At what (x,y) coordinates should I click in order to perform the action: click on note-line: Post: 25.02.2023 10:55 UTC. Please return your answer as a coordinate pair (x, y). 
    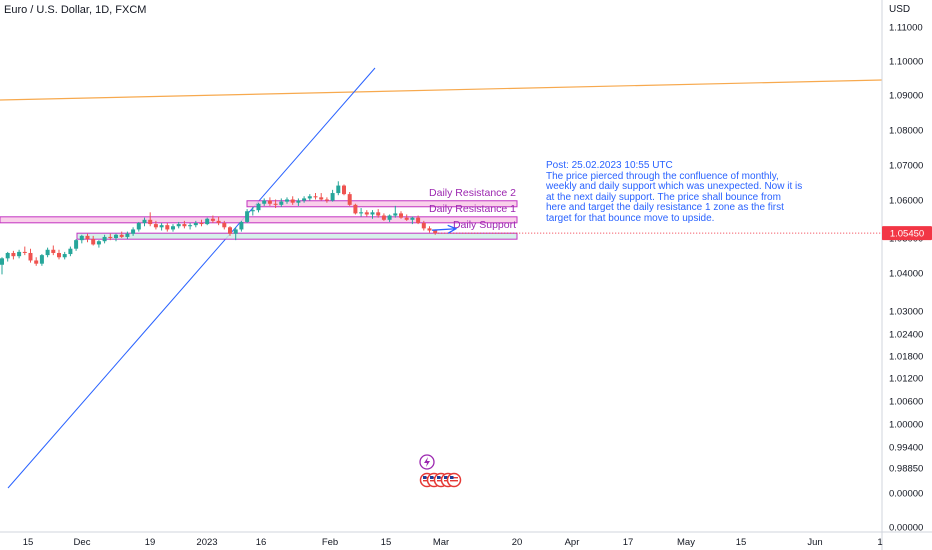
    Looking at the image, I should click on (609, 165).